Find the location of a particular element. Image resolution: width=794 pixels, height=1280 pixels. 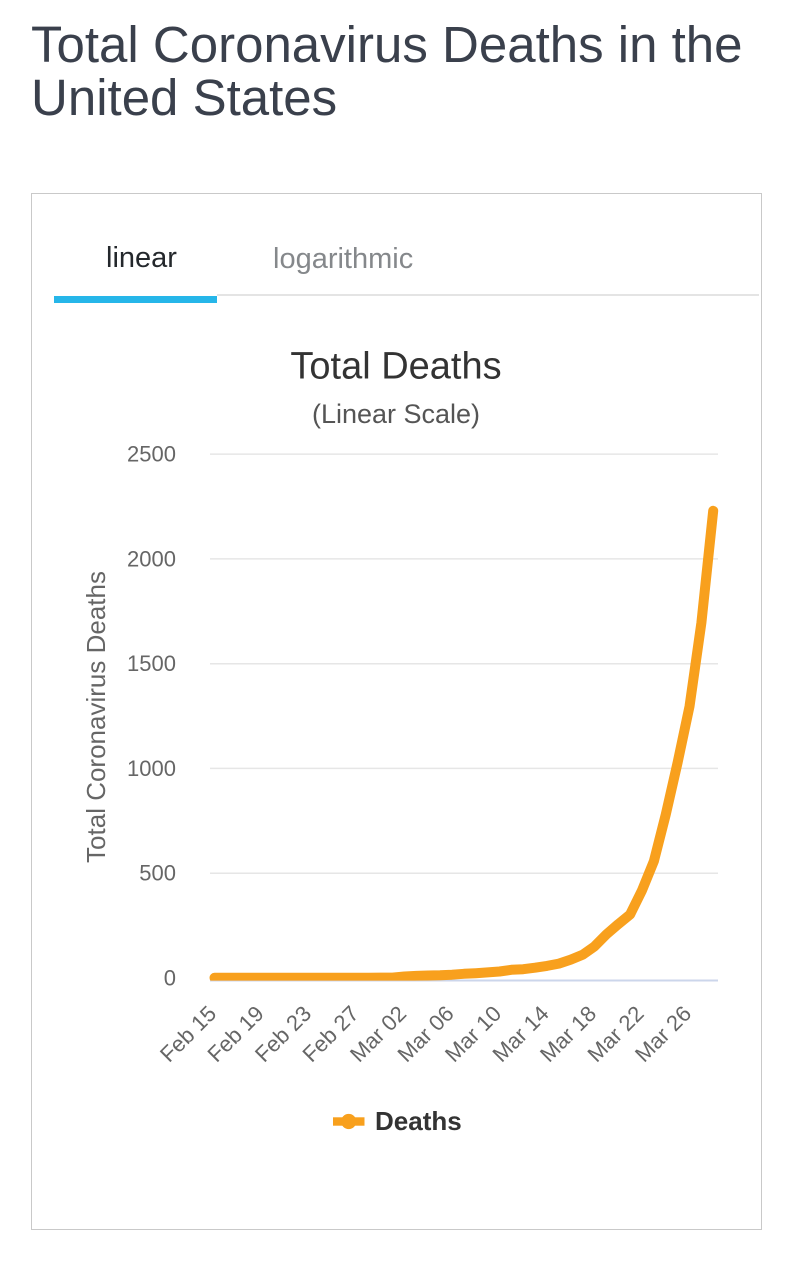

svg-text: Total Coronavirus Deaths is located at coordinates (96, 717).